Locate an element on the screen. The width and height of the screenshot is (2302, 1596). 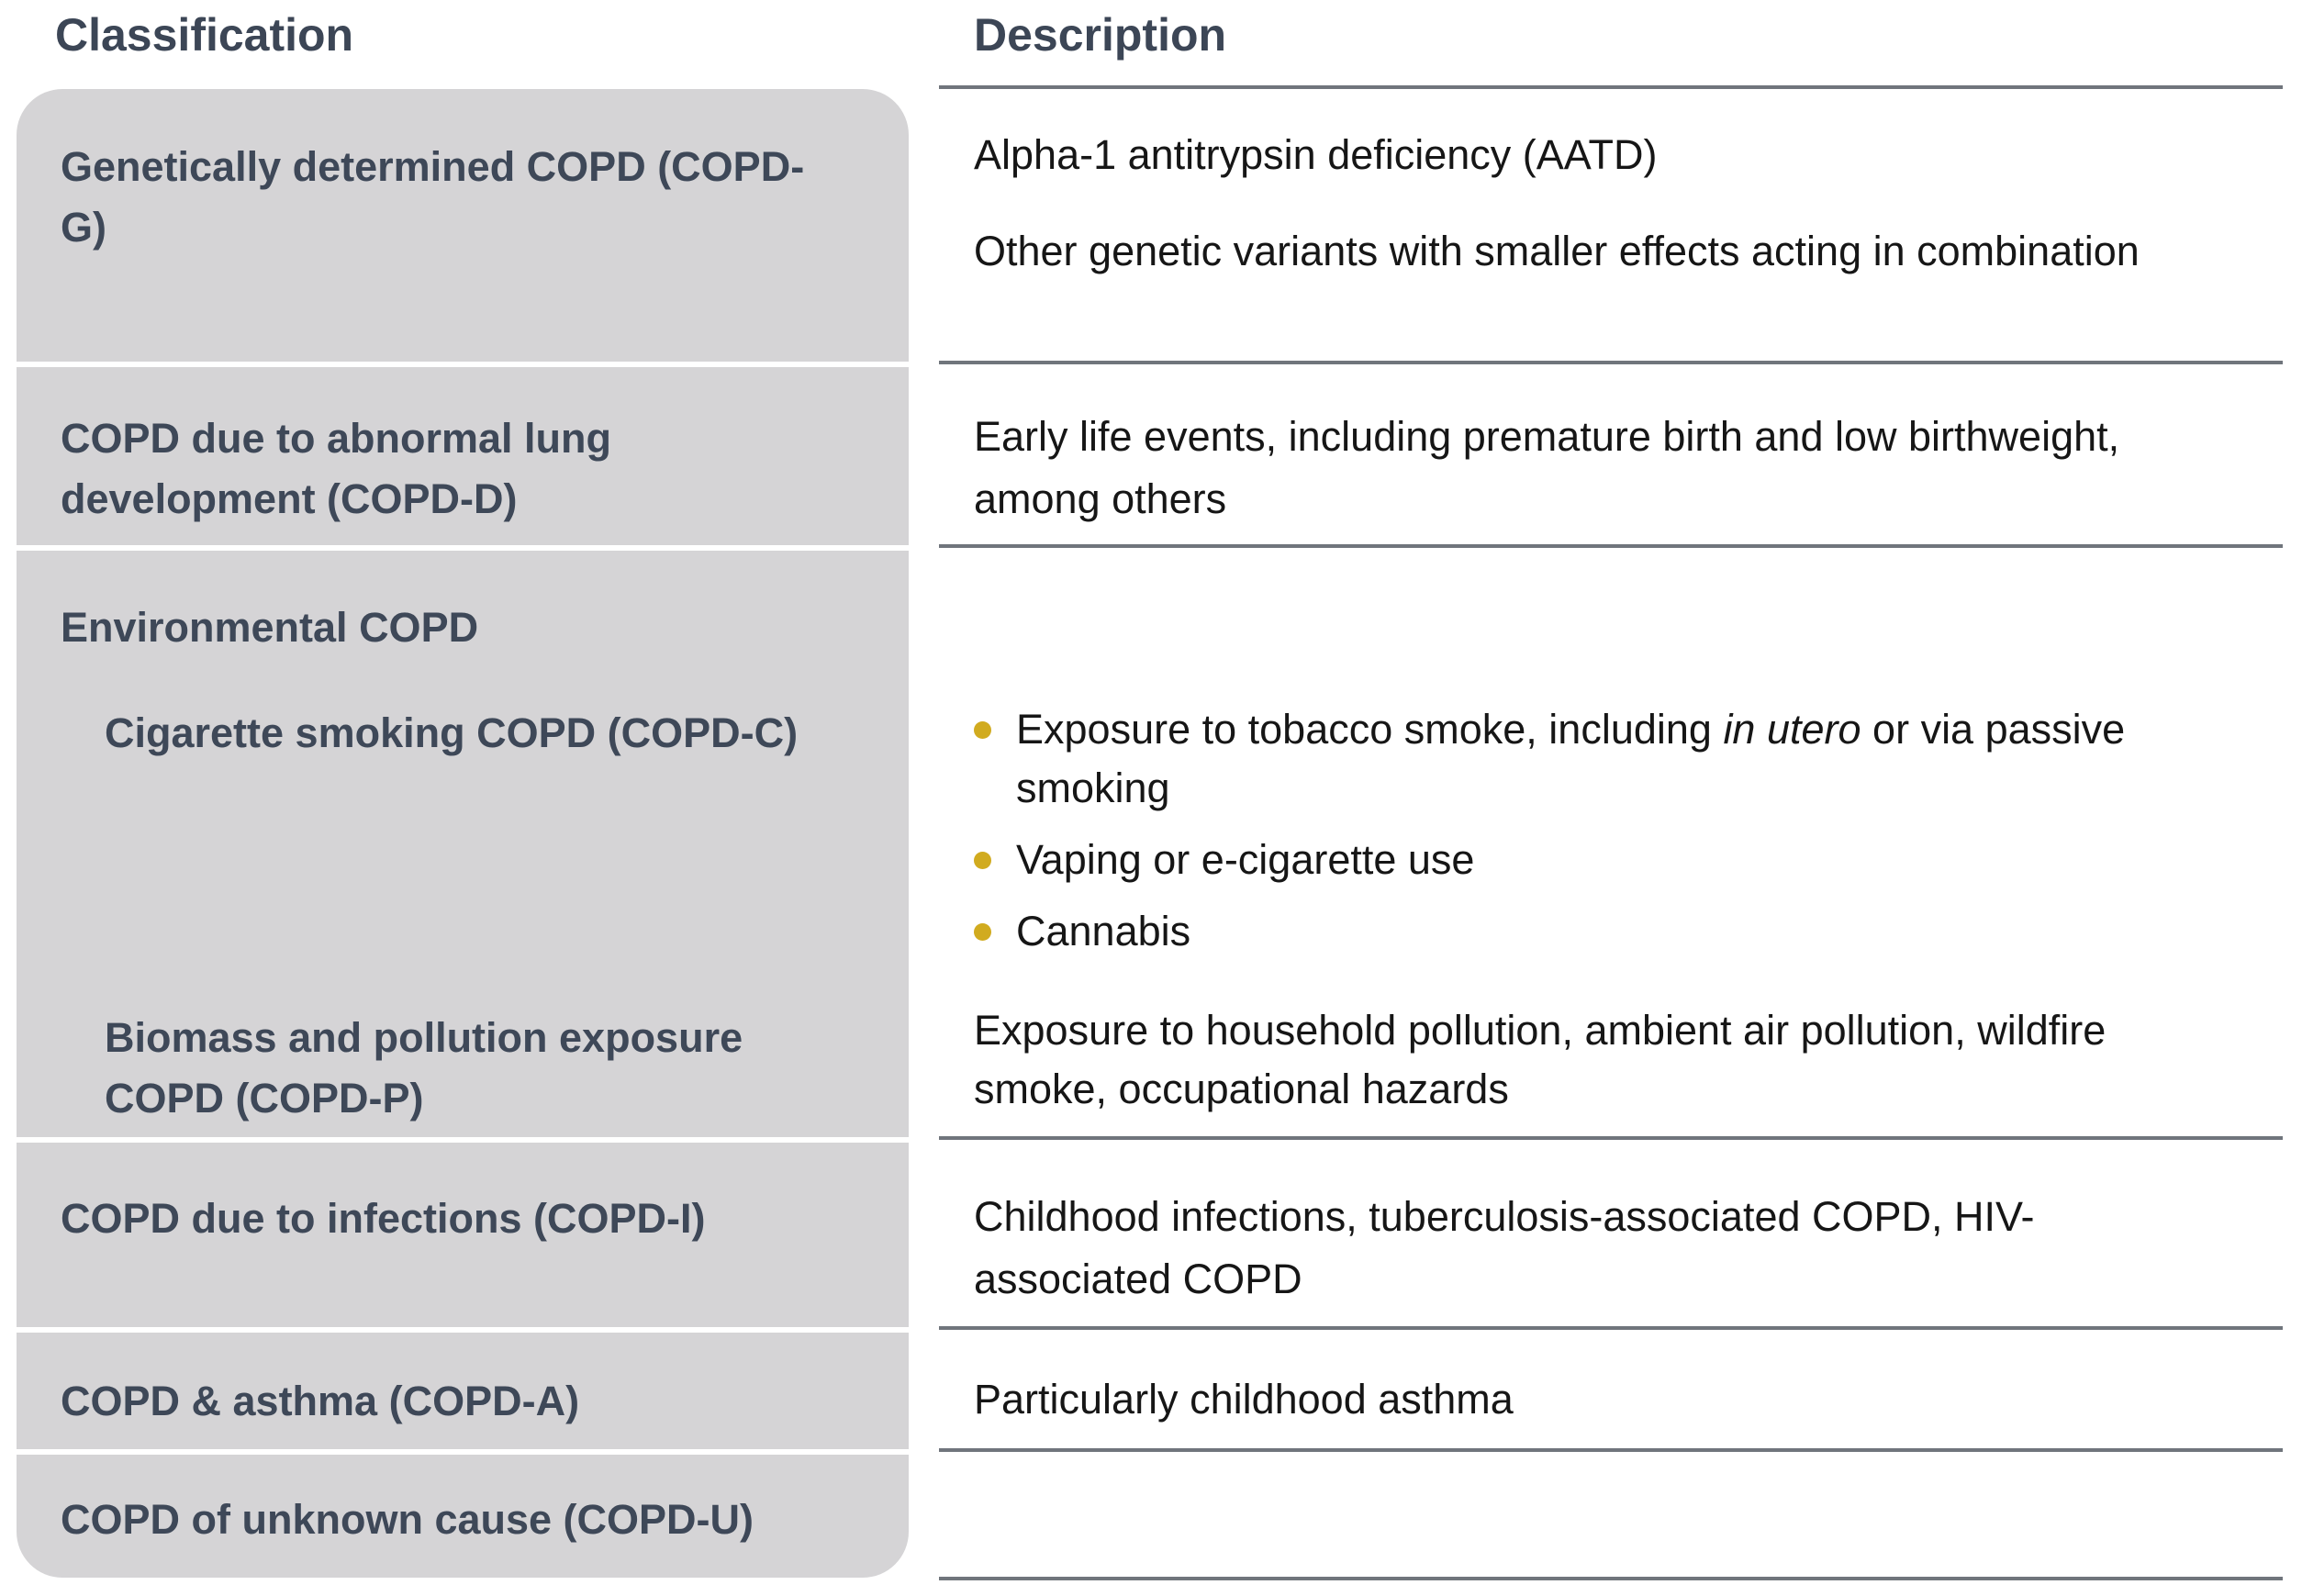
infections-label: COPD due to infections (COPD-I) is located at coordinates (384, 1218).